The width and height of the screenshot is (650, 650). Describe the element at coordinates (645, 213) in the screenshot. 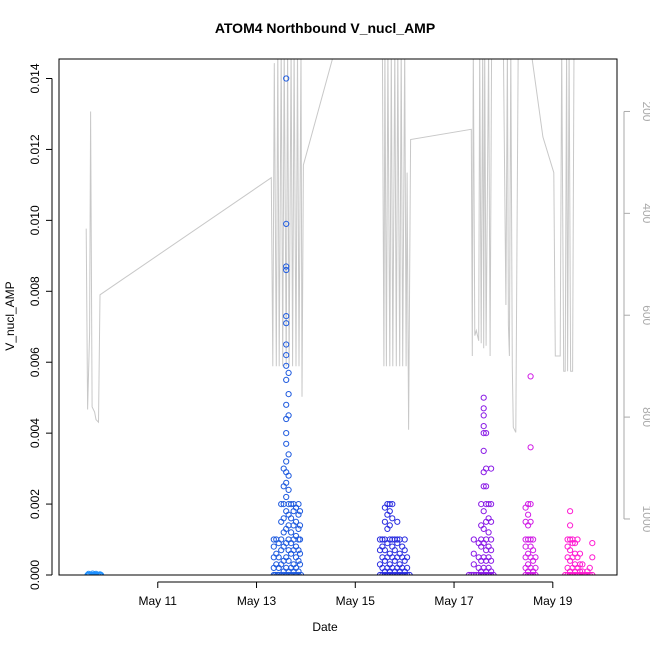

I see `y2-tick-label: 400` at that location.